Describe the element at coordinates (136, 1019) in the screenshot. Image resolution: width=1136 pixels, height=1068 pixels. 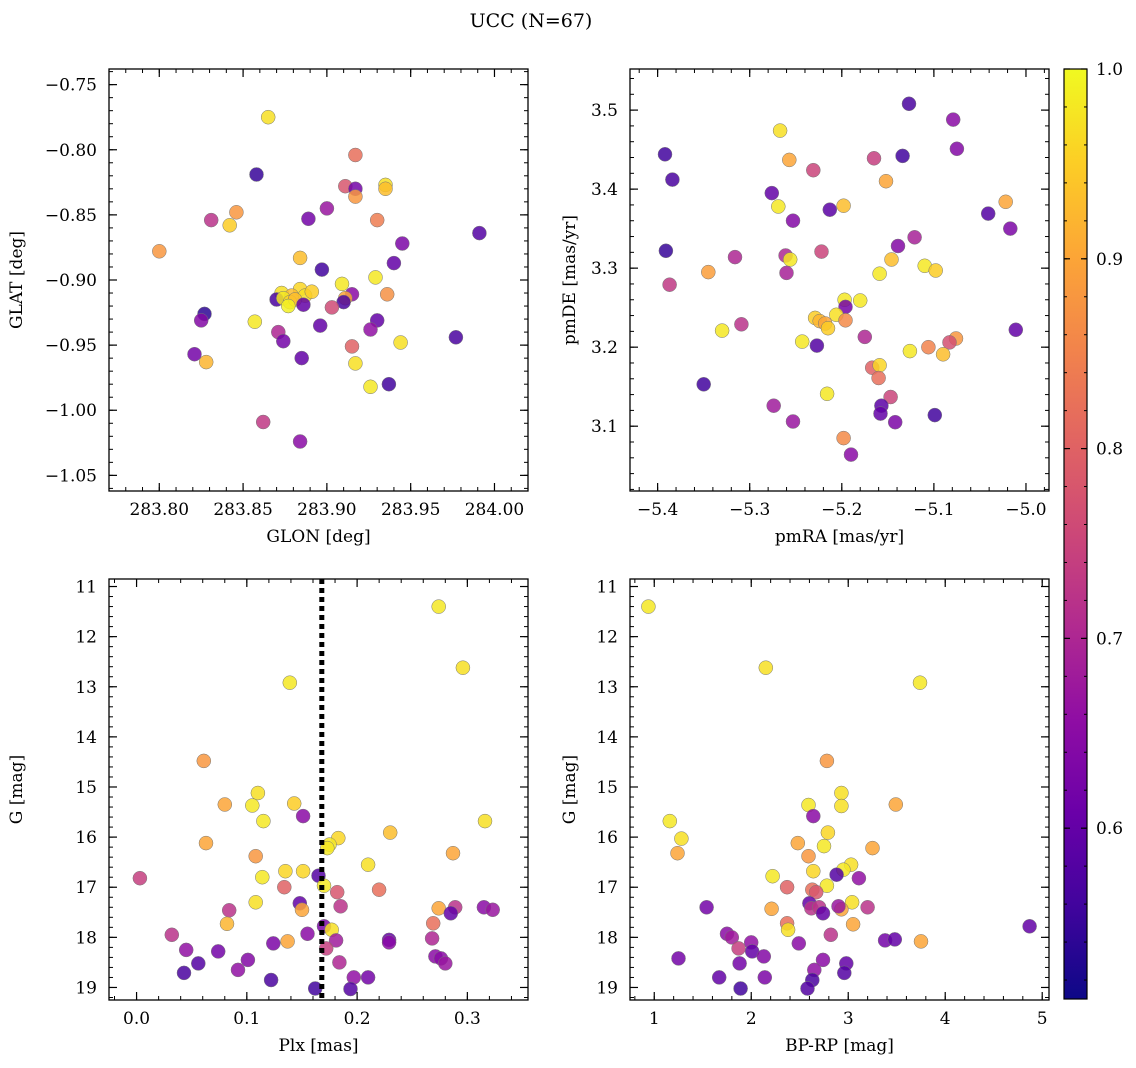
I see `x-tick-label: 0.0` at that location.